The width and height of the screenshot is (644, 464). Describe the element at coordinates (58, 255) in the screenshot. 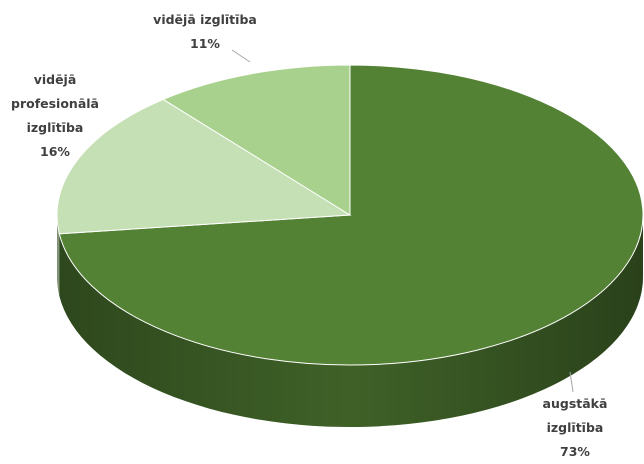

I see `slice-side-shade` at that location.